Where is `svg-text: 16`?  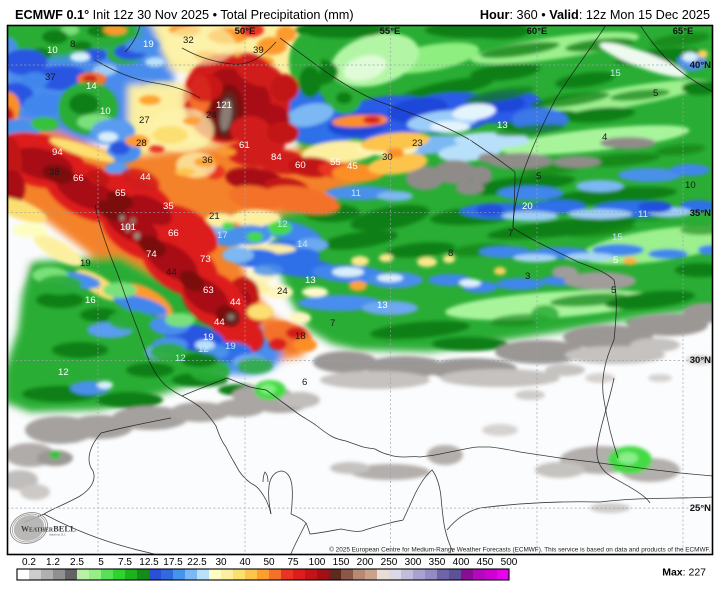
svg-text: 16 is located at coordinates (90, 300).